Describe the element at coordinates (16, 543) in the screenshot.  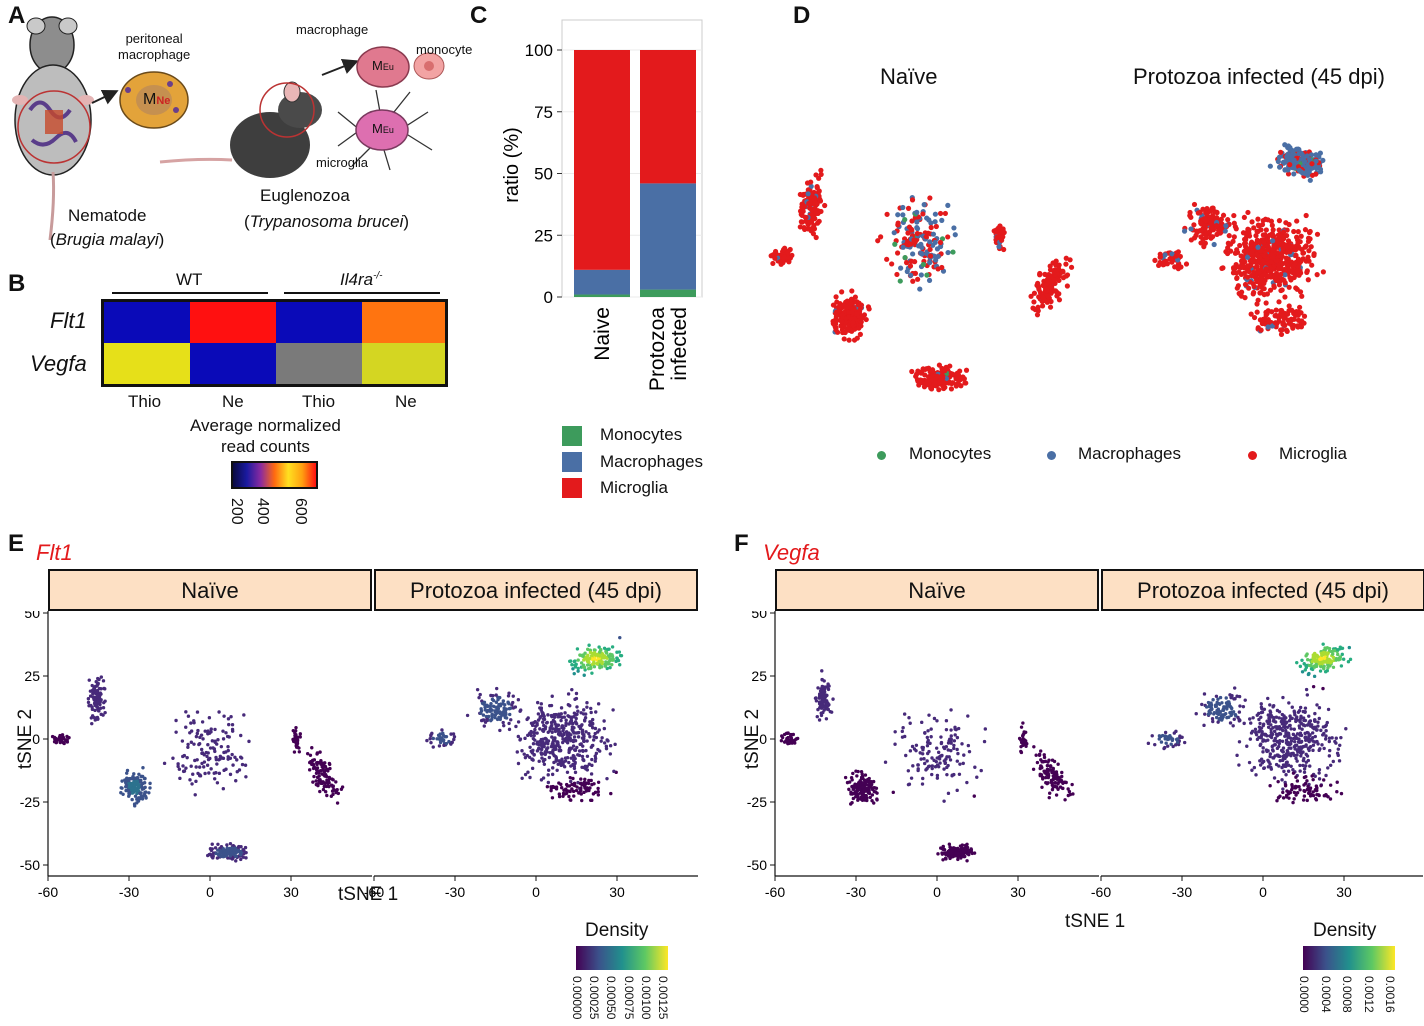
I see `panel-label-e: E` at that location.